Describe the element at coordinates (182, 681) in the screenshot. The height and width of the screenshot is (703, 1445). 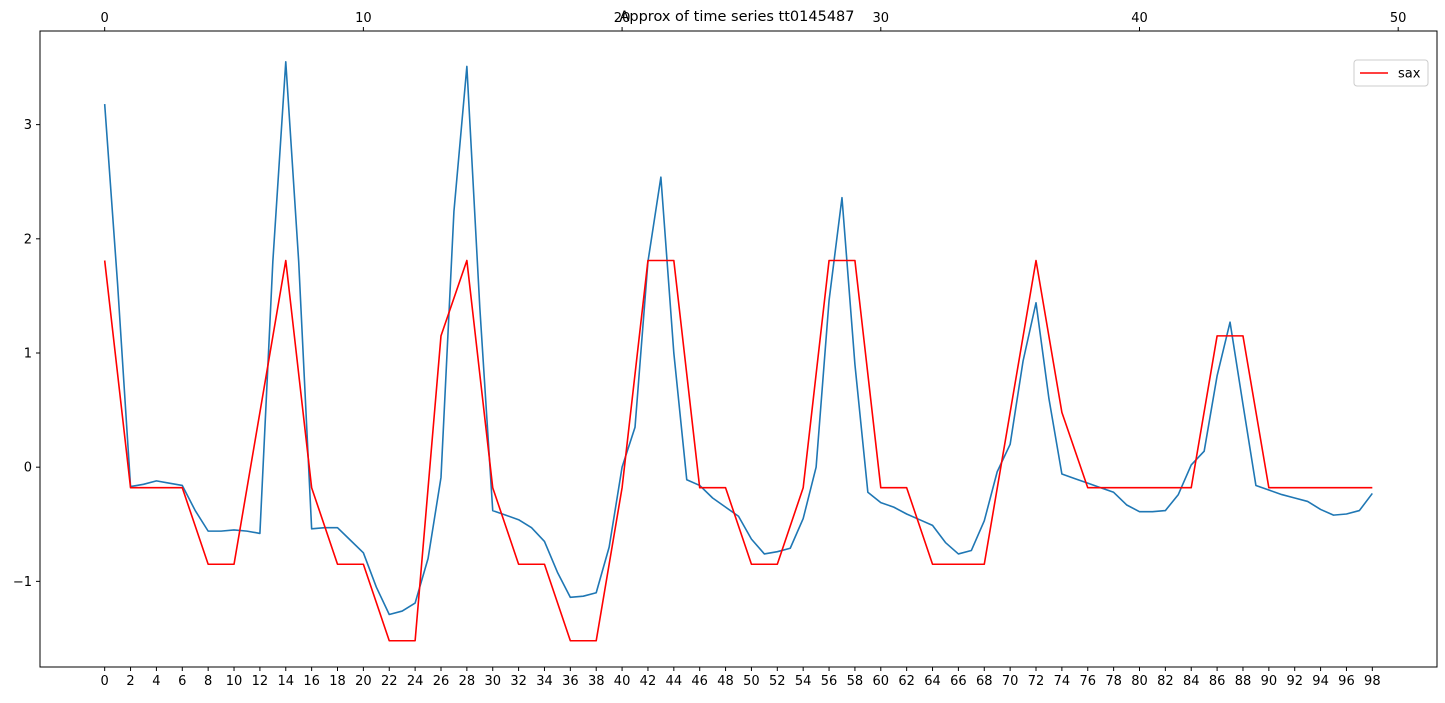
I see `x-tick-label-bottom: 6` at that location.